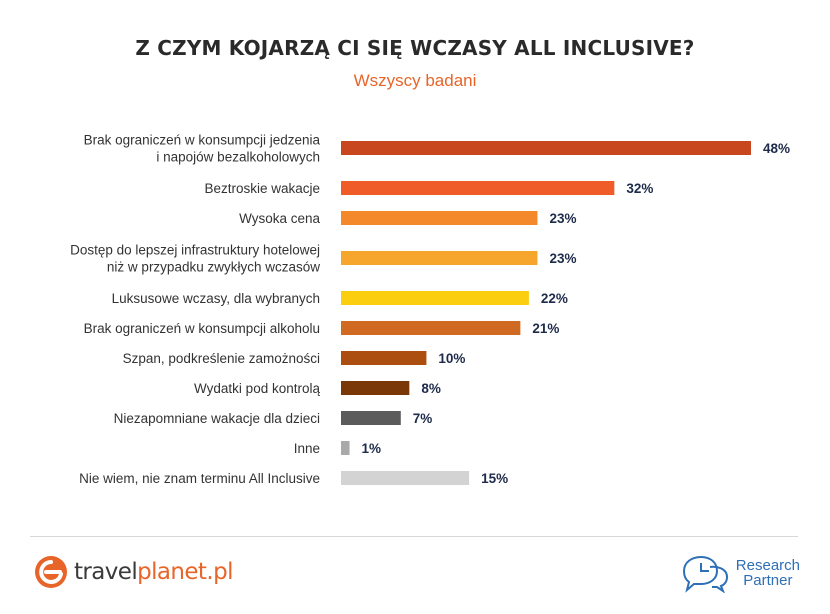  Describe the element at coordinates (639, 188) in the screenshot. I see `value-label: 32%` at that location.